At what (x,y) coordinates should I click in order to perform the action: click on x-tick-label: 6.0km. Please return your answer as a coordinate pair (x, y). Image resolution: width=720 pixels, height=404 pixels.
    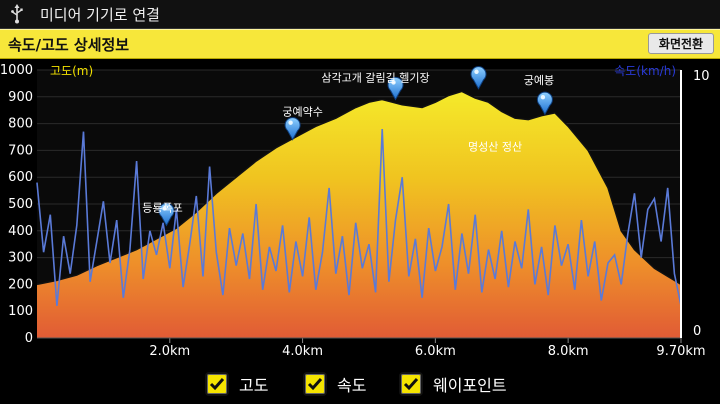
    Looking at the image, I should click on (435, 351).